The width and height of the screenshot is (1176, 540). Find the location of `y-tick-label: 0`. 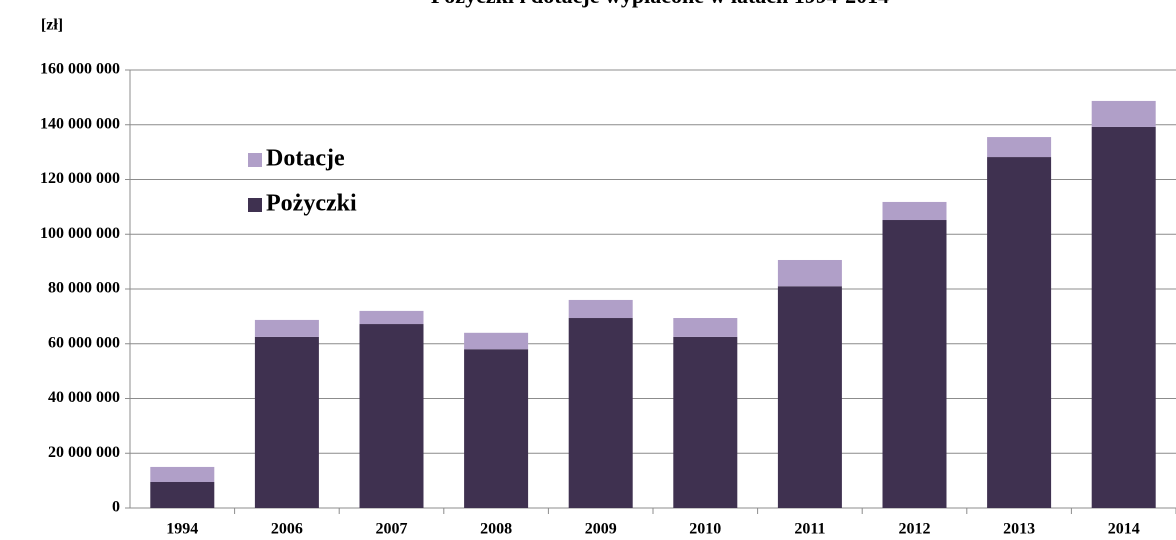

y-tick-label: 0 is located at coordinates (116, 507).